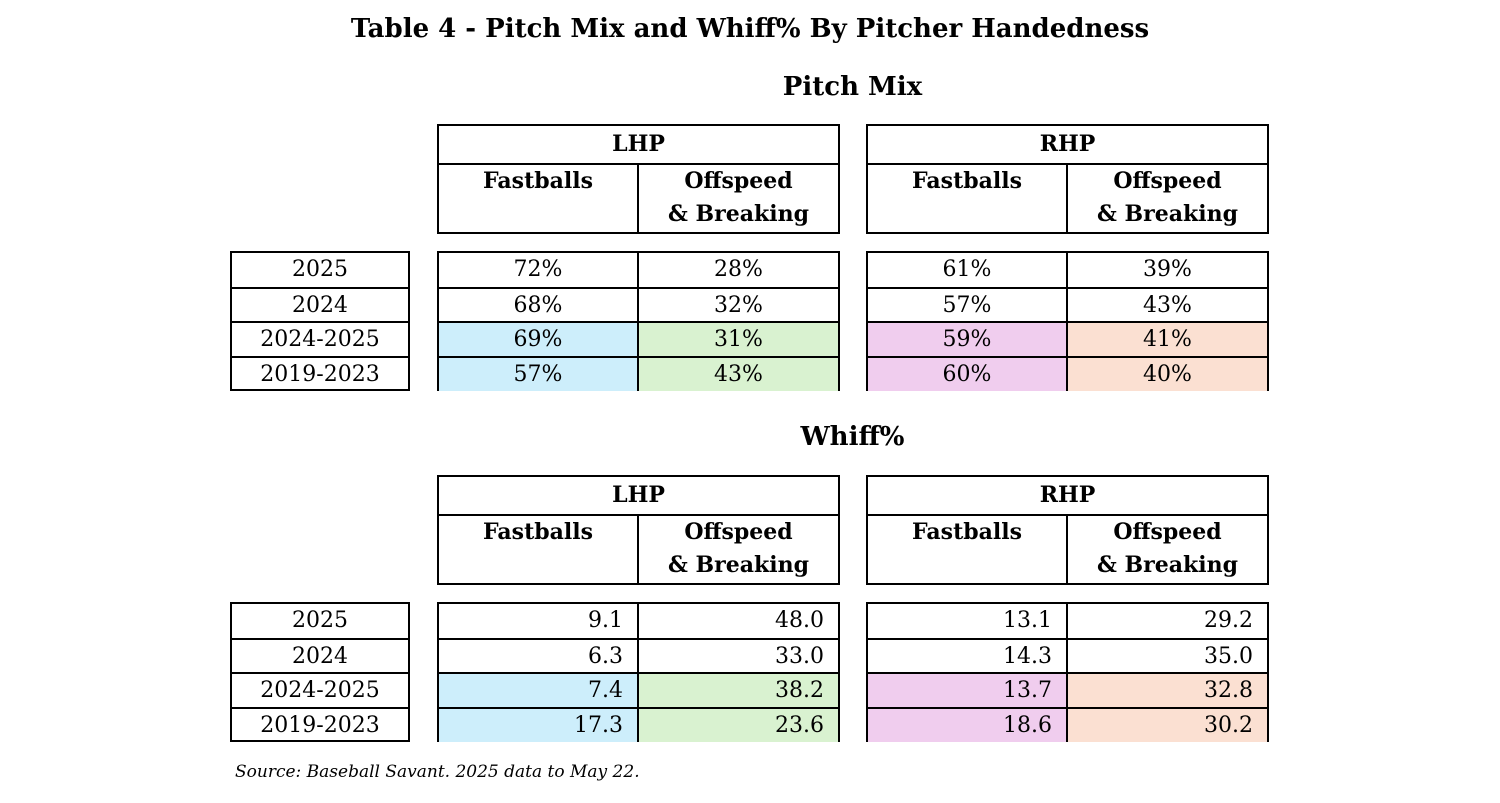 The width and height of the screenshot is (1500, 803). I want to click on offspeed-value: 41%, so click(1167, 339).